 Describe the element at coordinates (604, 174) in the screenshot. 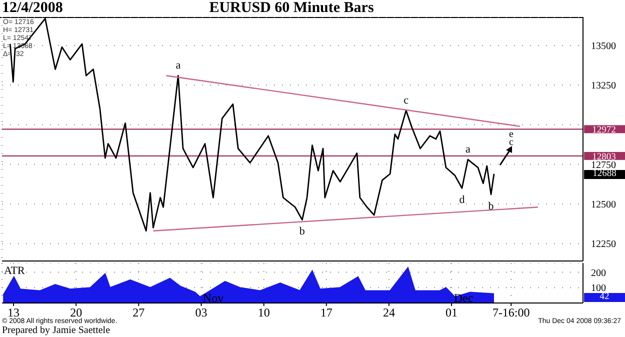

I see `text: 12688` at that location.